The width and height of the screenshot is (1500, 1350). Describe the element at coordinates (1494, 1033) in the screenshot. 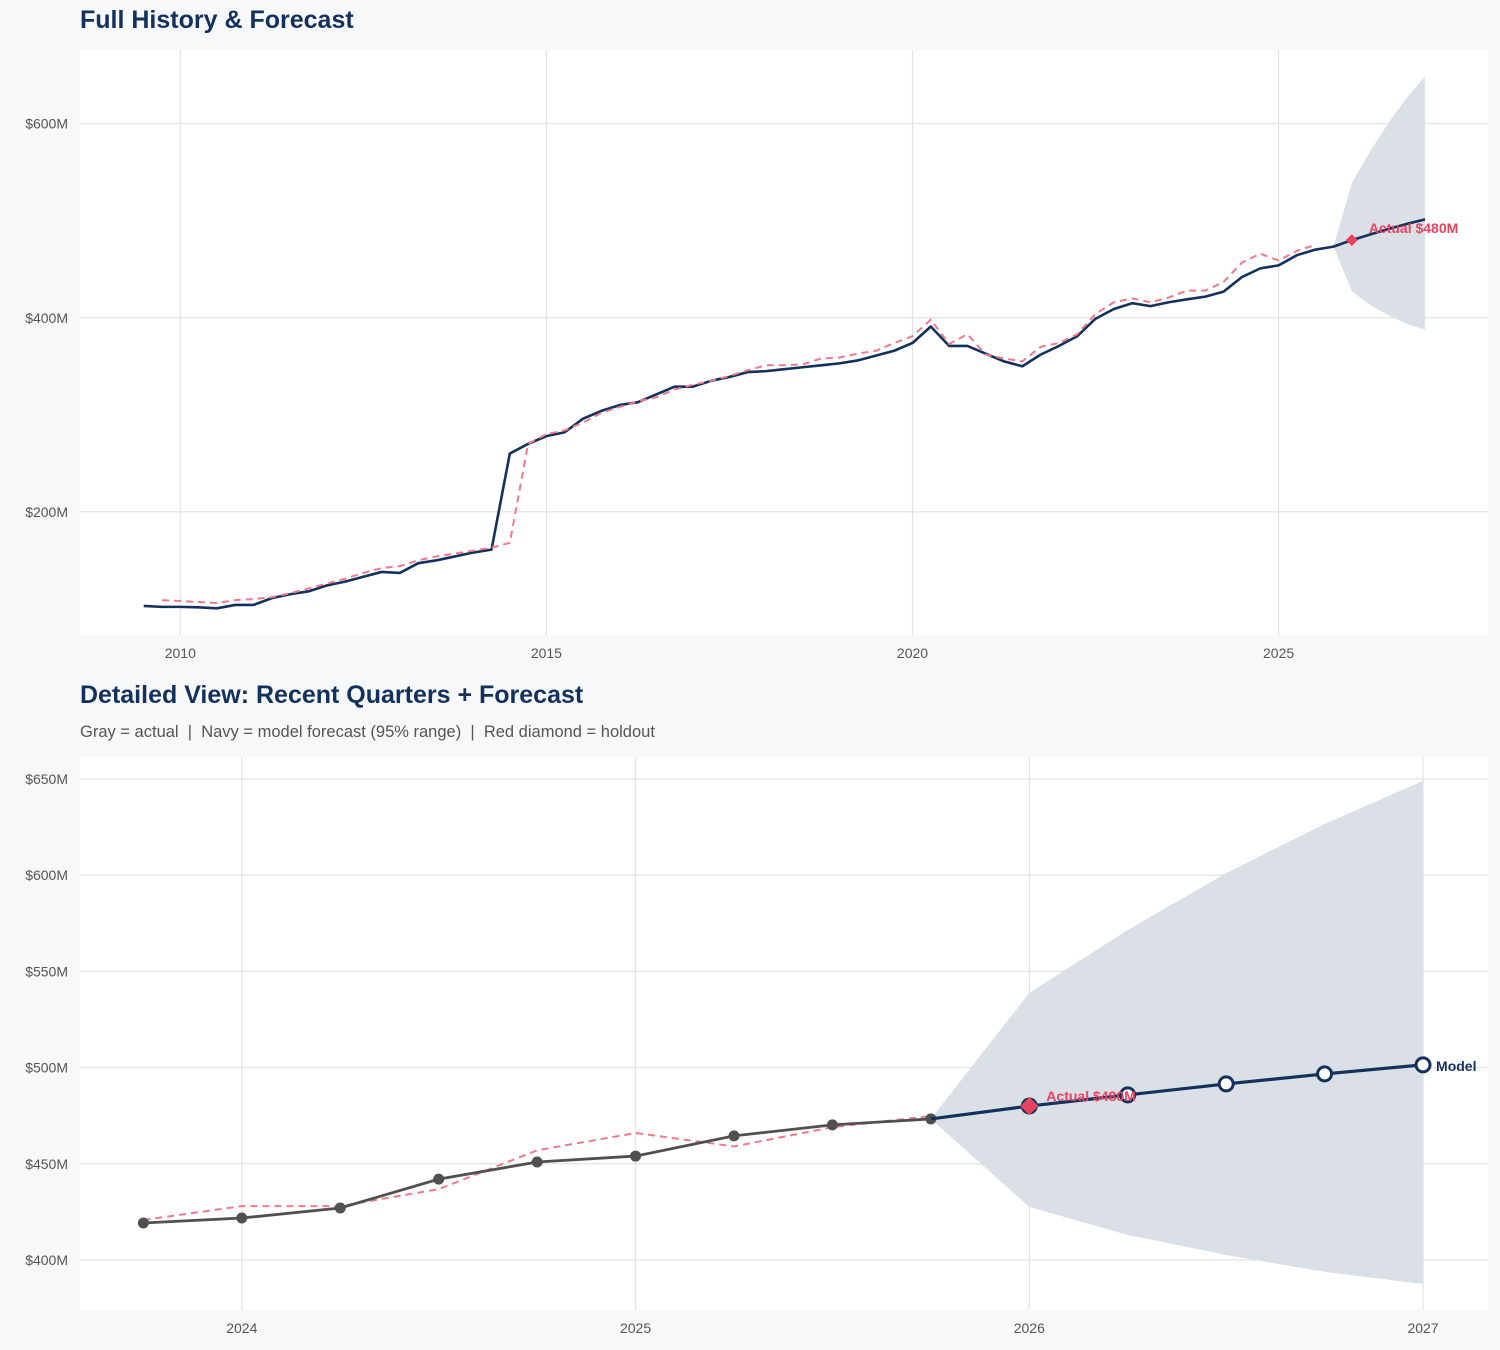

I see `right-margin` at that location.